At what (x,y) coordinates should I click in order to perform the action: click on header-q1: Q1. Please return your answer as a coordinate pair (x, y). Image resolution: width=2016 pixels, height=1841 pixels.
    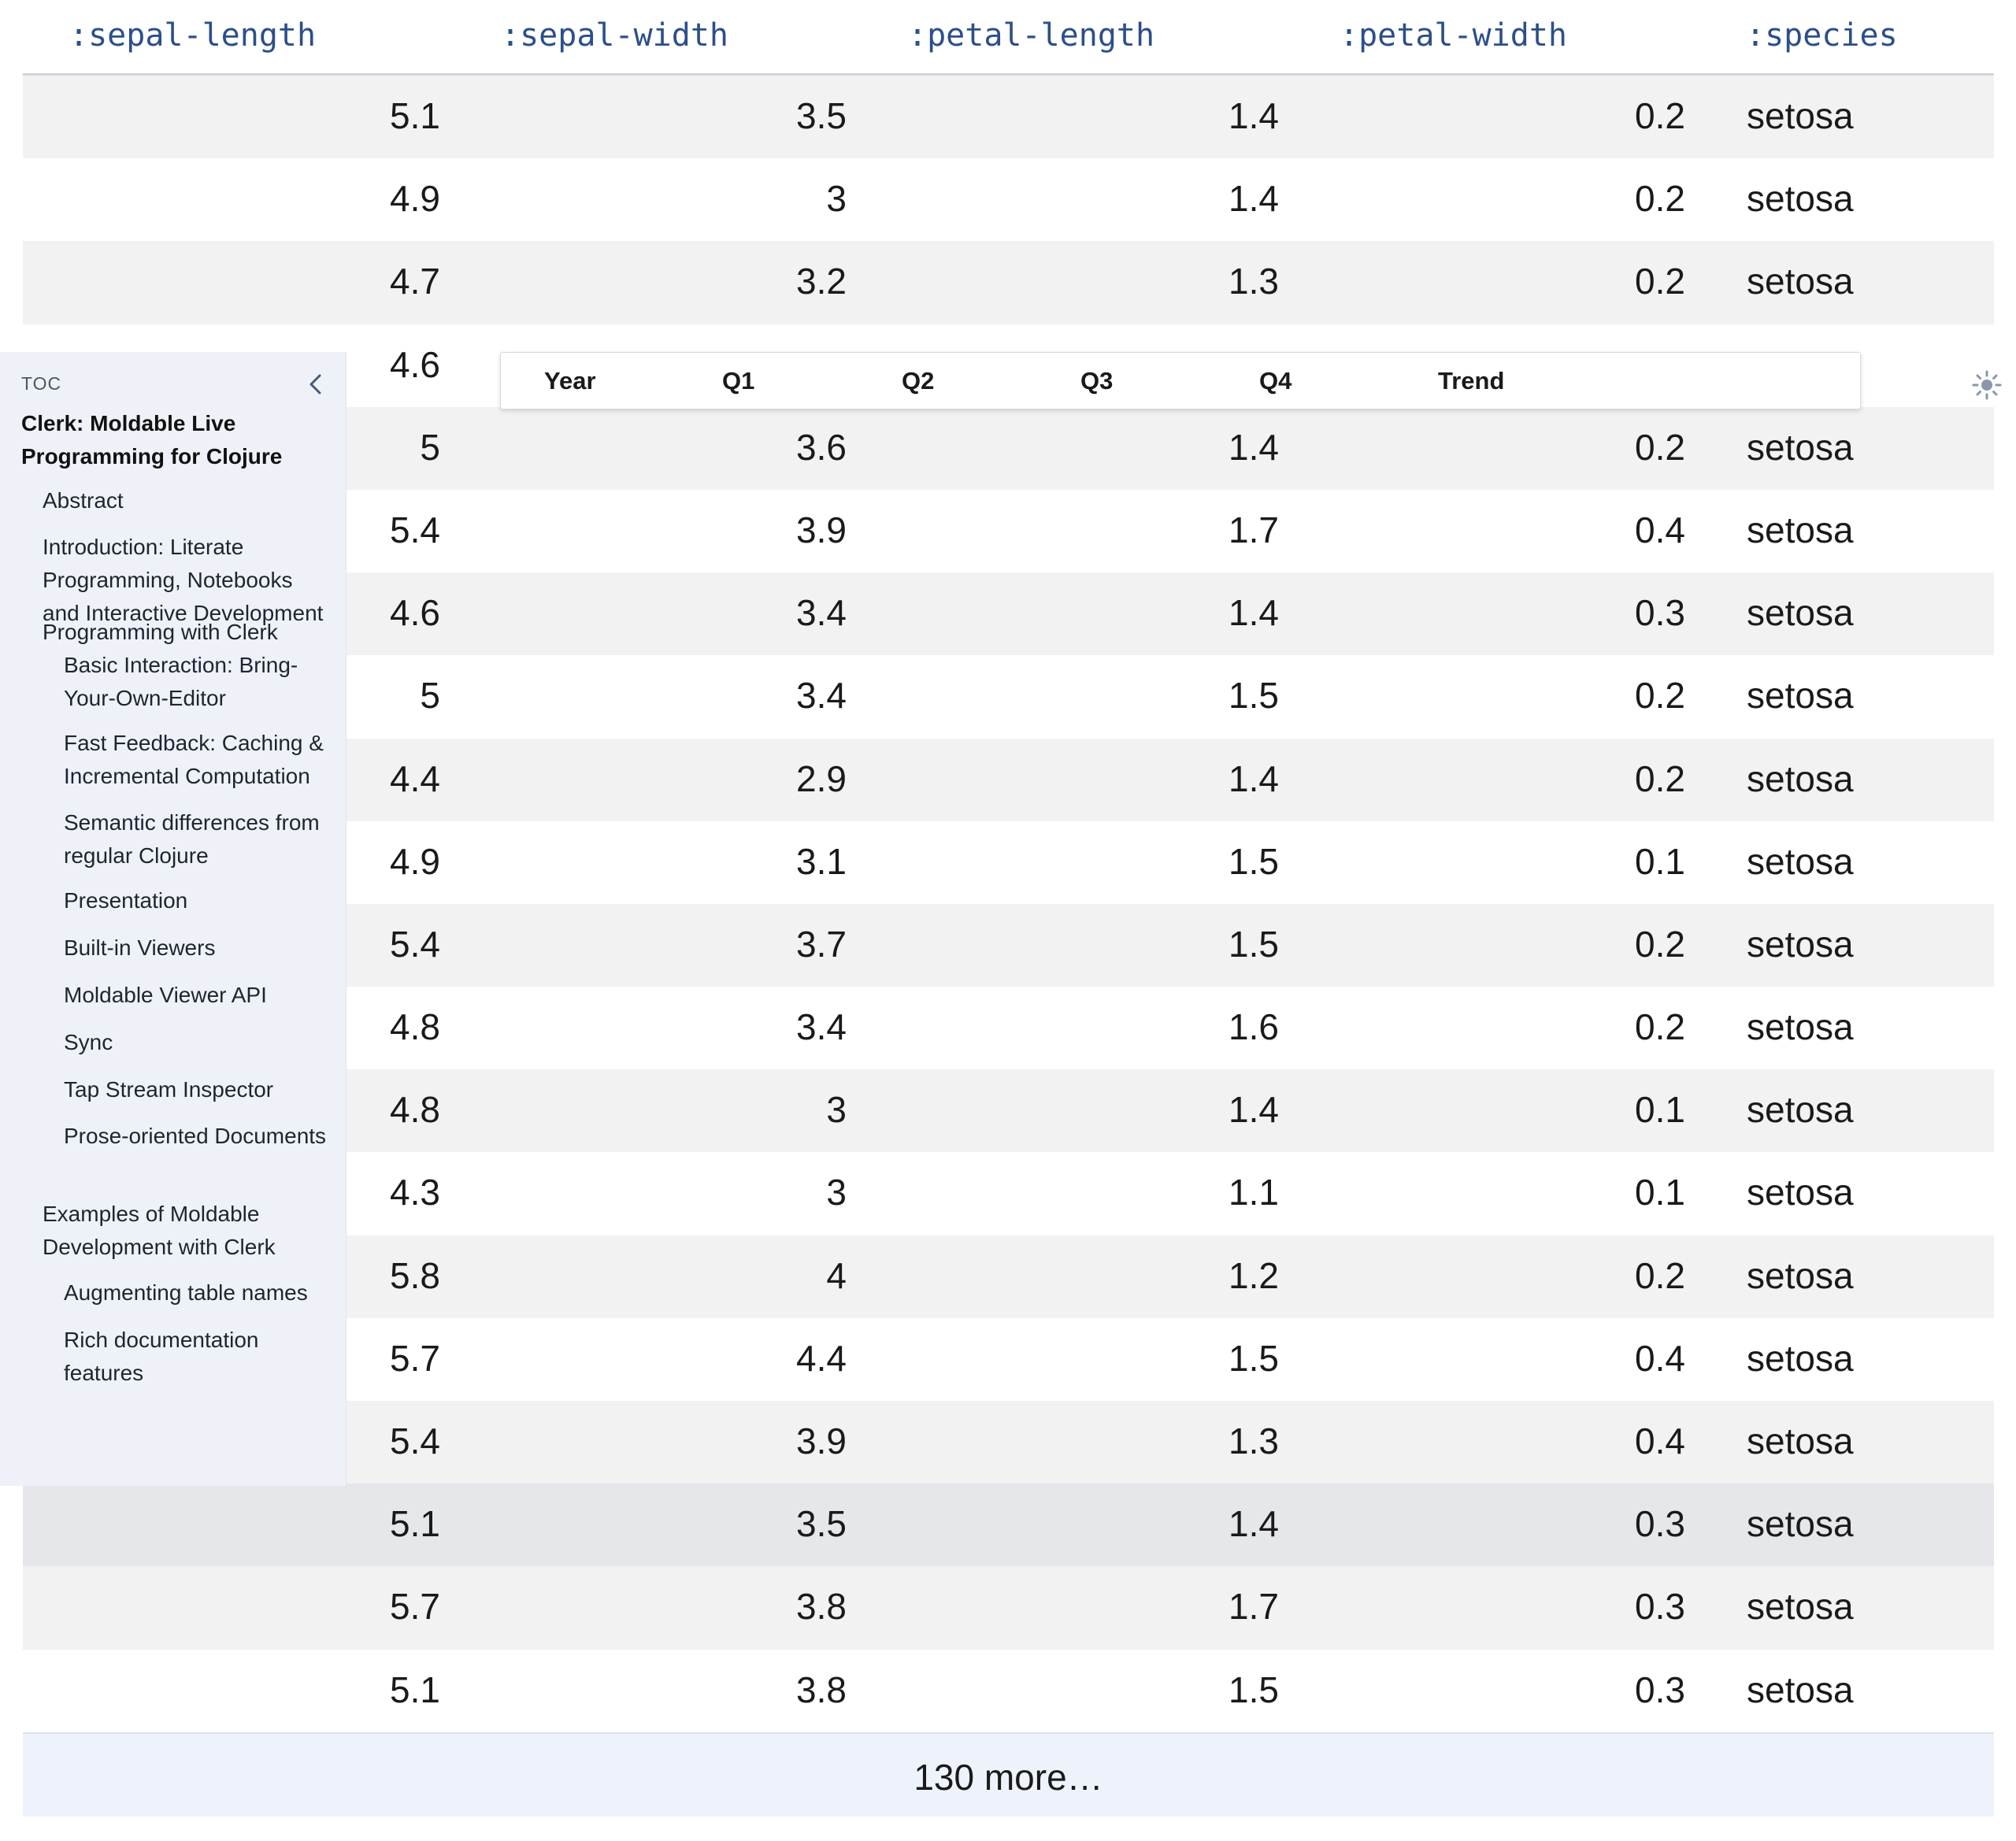
    Looking at the image, I should click on (738, 380).